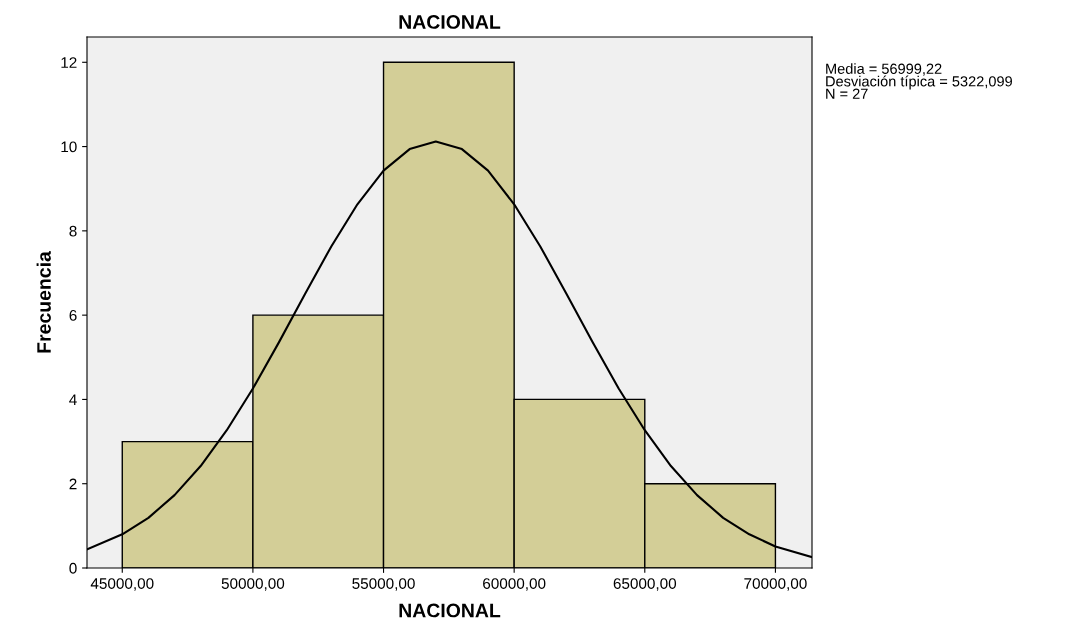 The width and height of the screenshot is (1079, 627). I want to click on x-tick-label: 55000,00, so click(383, 584).